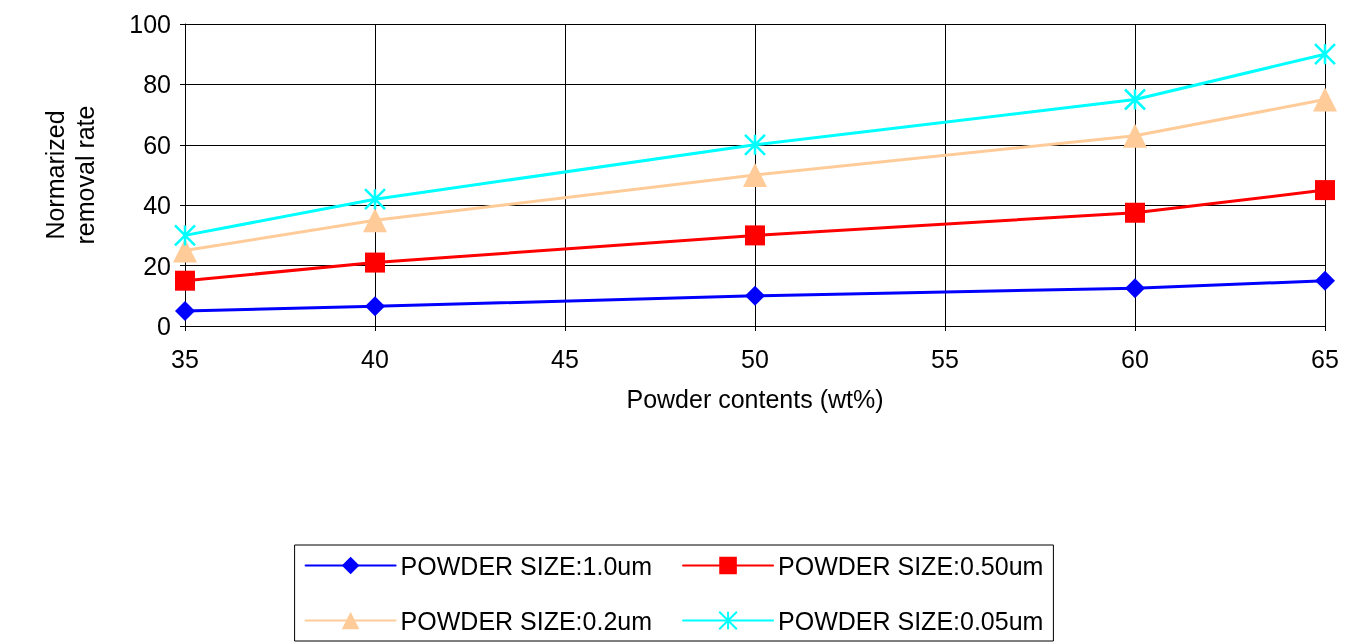 The height and width of the screenshot is (643, 1348). I want to click on x-tick-label: 60, so click(1135, 358).